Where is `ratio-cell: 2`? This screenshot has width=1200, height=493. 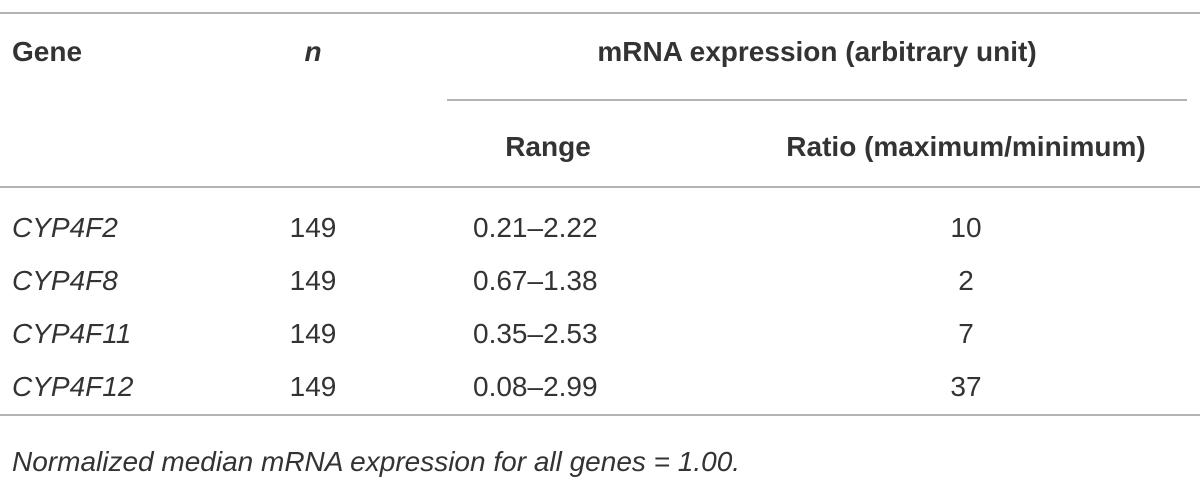 ratio-cell: 2 is located at coordinates (966, 280).